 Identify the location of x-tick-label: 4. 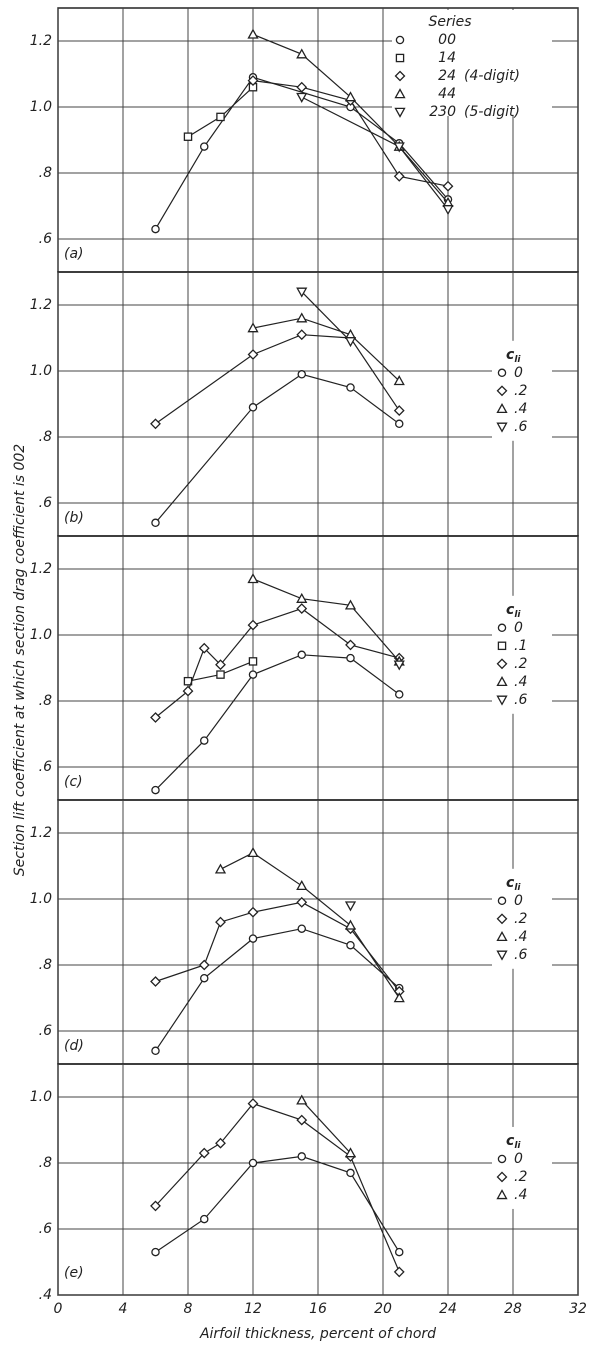
(123, 1309).